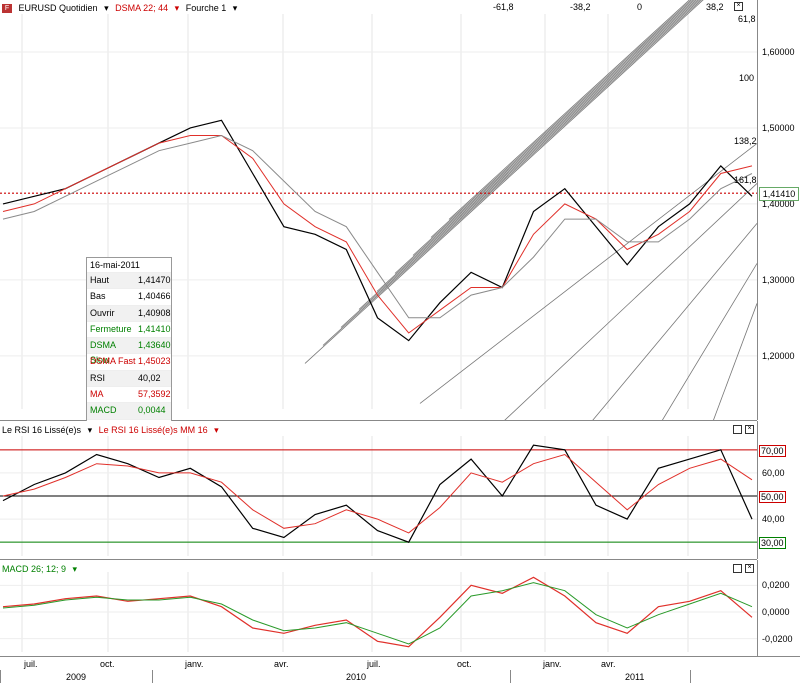 This screenshot has width=800, height=683. Describe the element at coordinates (98, 377) in the screenshot. I see `data-window-key: RSI` at that location.